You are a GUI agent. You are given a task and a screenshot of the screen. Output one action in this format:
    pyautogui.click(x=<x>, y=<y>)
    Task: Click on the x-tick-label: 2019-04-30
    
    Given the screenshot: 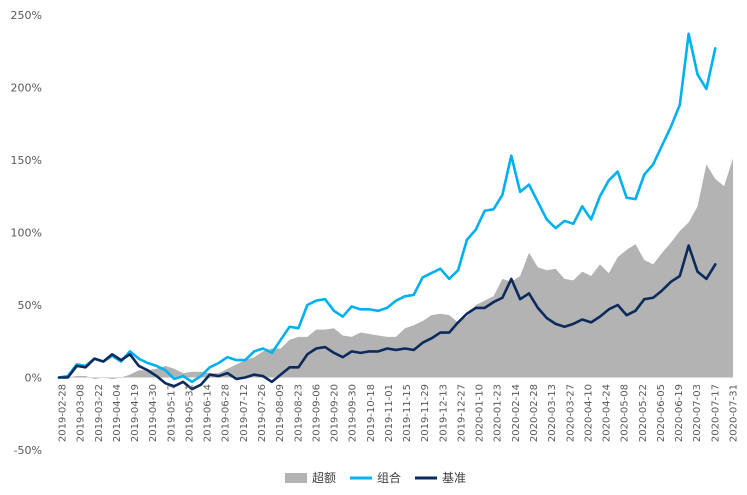 What is the action you would take?
    pyautogui.click(x=153, y=413)
    